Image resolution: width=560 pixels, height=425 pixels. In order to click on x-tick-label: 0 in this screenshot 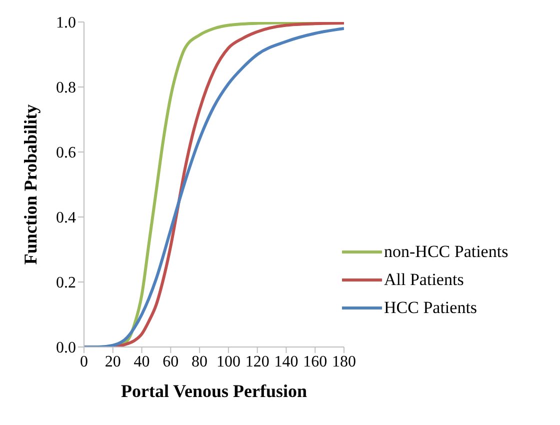, I will do `click(84, 361)`.